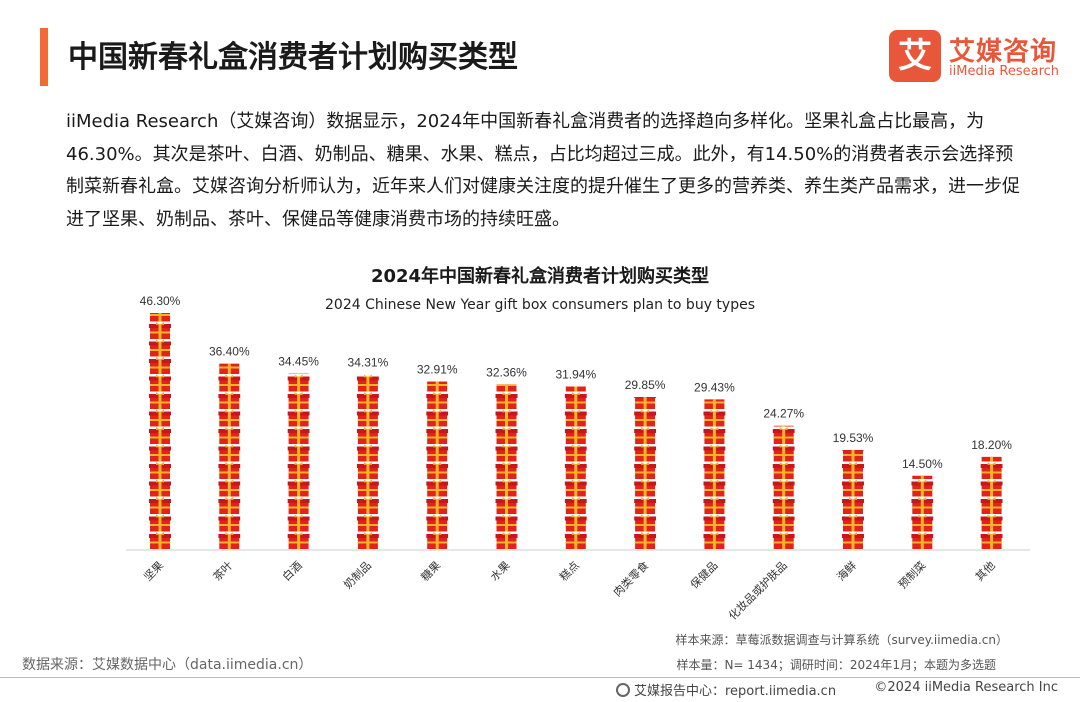 This screenshot has width=1080, height=702. I want to click on title-accent-bar, so click(44, 57).